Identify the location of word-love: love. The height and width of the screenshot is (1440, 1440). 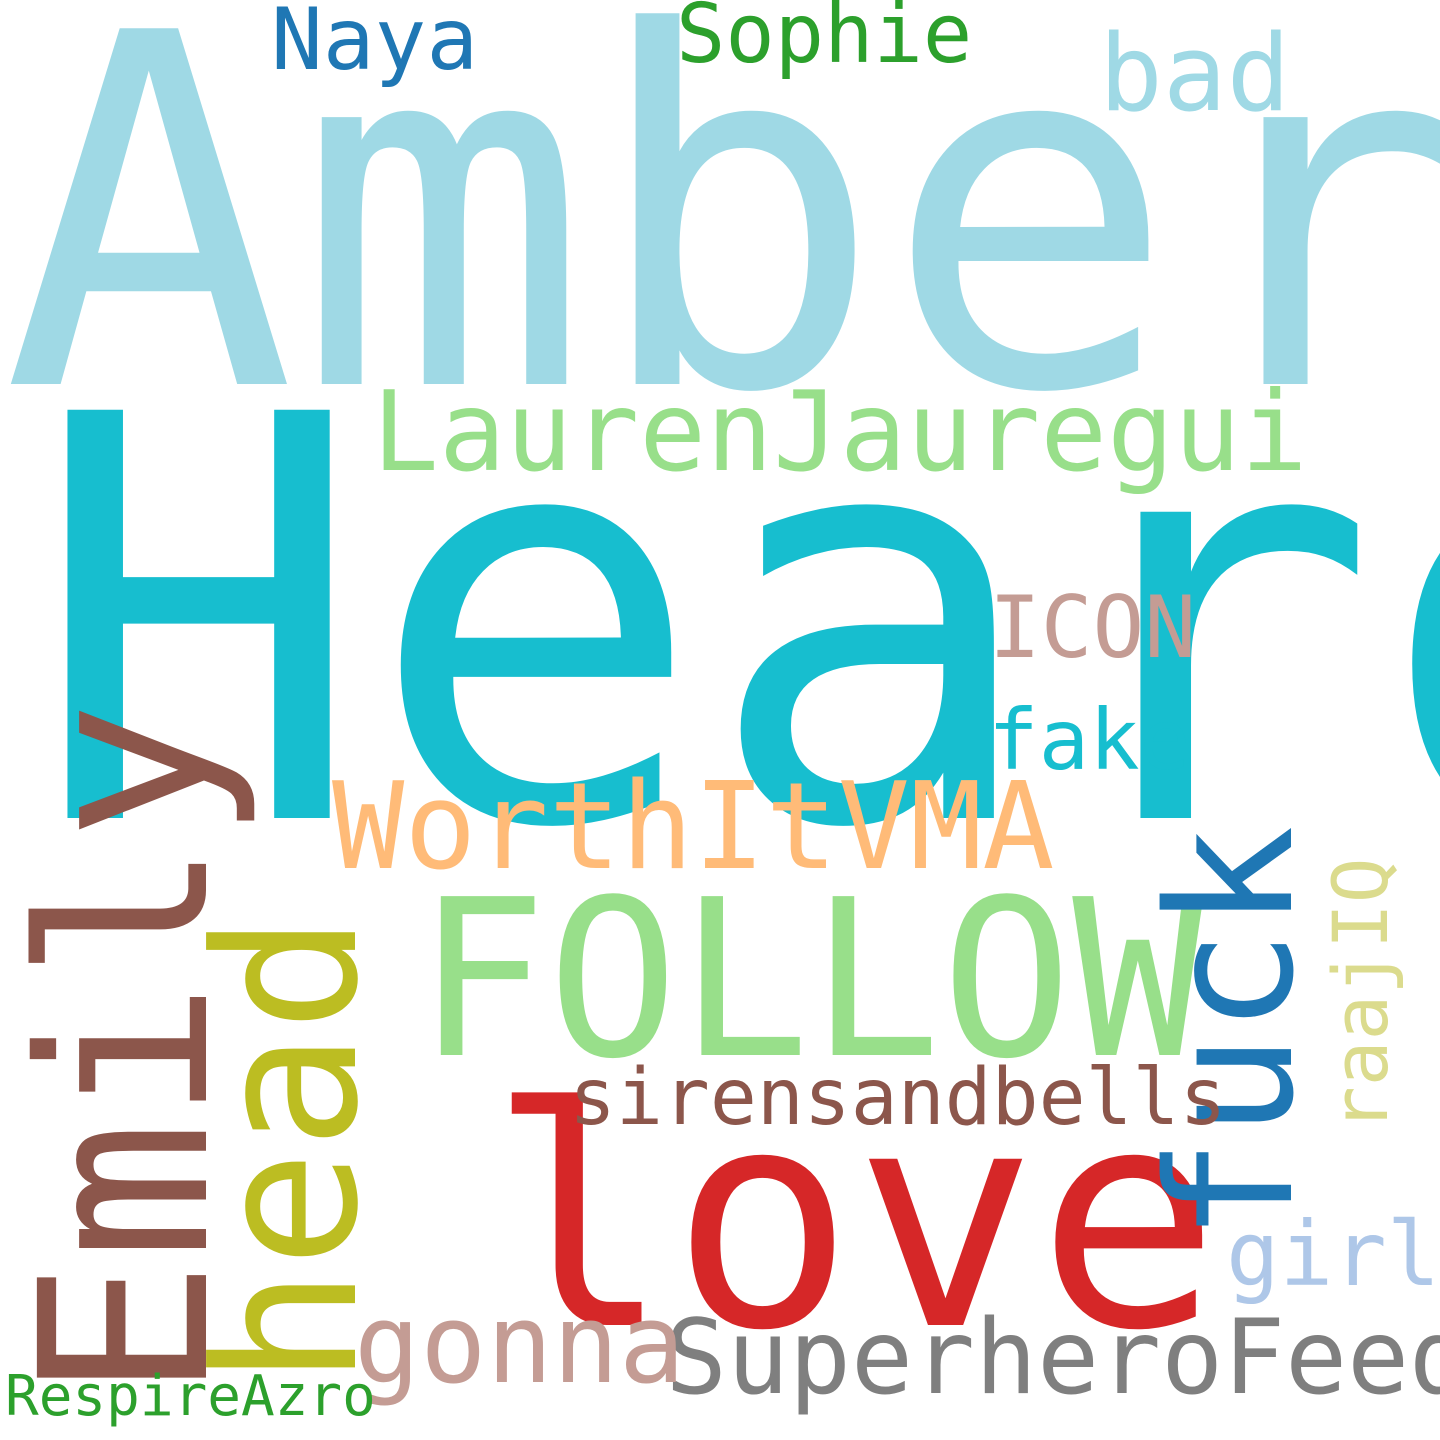
(854, 1220).